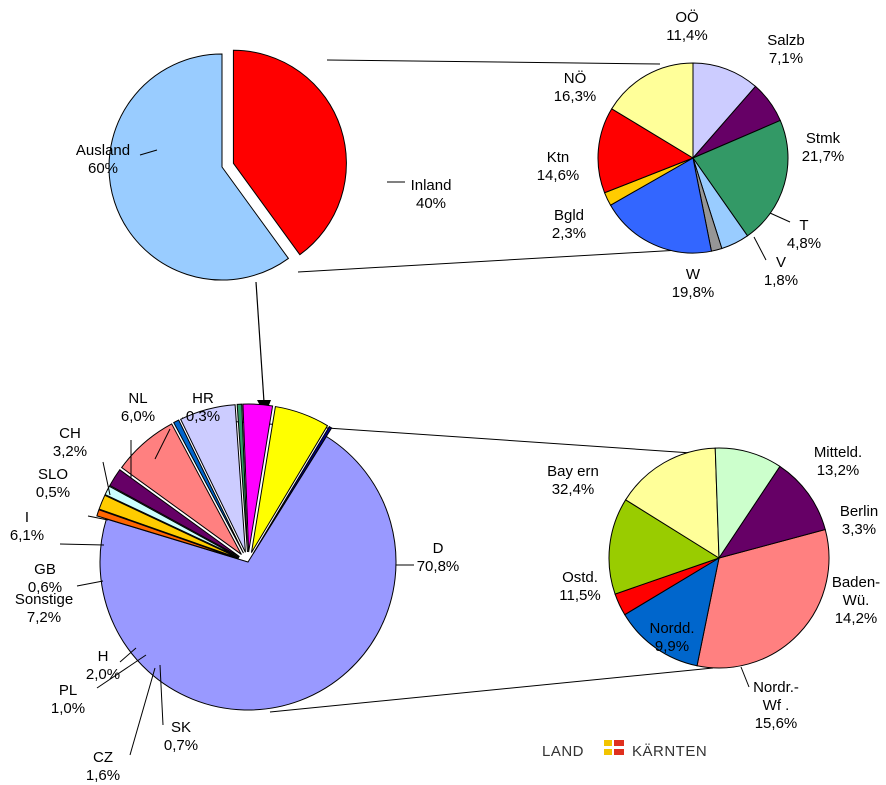 The image size is (886, 785). What do you see at coordinates (575, 87) in the screenshot?
I see `pie2-label-n: NÖ 16,3%` at bounding box center [575, 87].